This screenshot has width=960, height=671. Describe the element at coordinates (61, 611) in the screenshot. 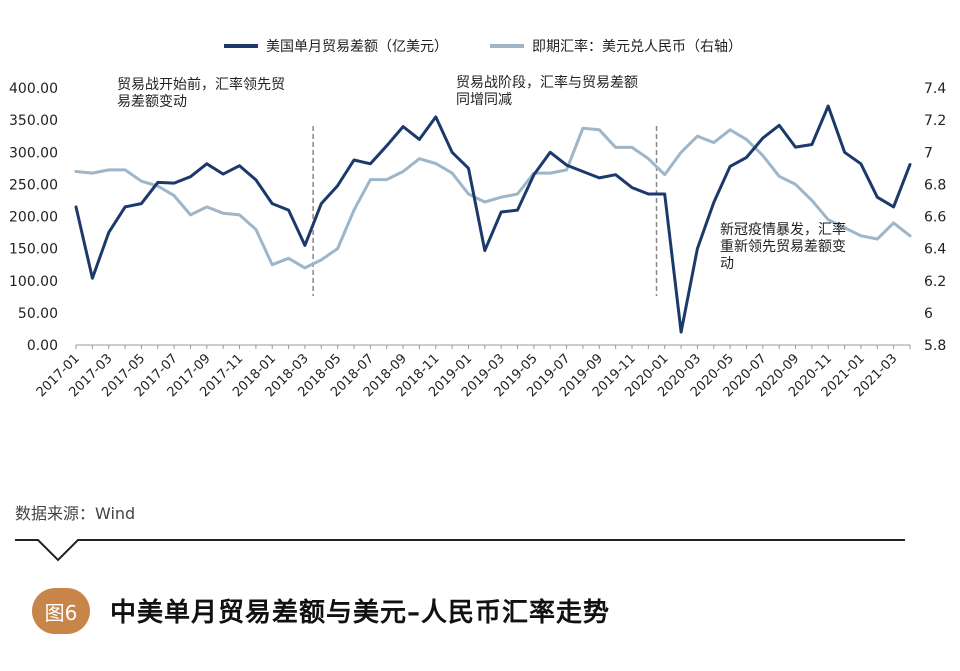

I see `figure-badge: 图6` at that location.